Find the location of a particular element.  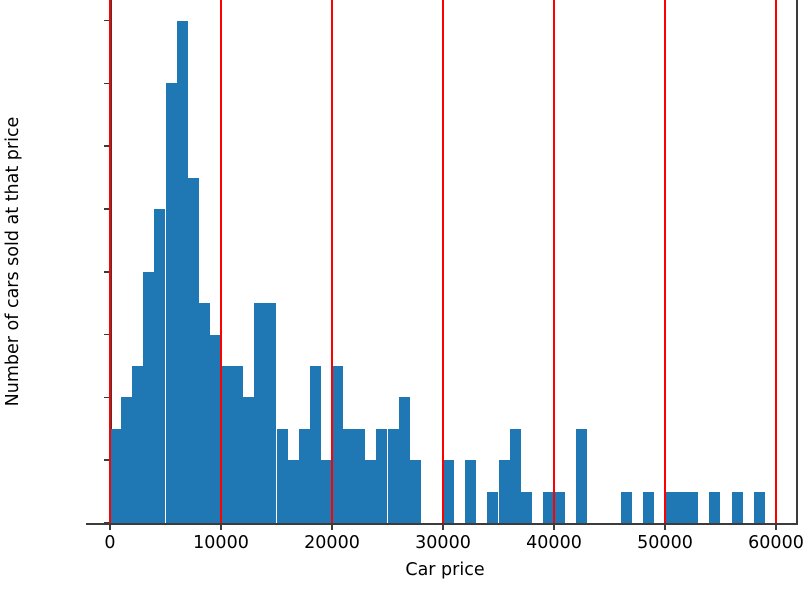

x-tick-label: 60000 is located at coordinates (776, 543).